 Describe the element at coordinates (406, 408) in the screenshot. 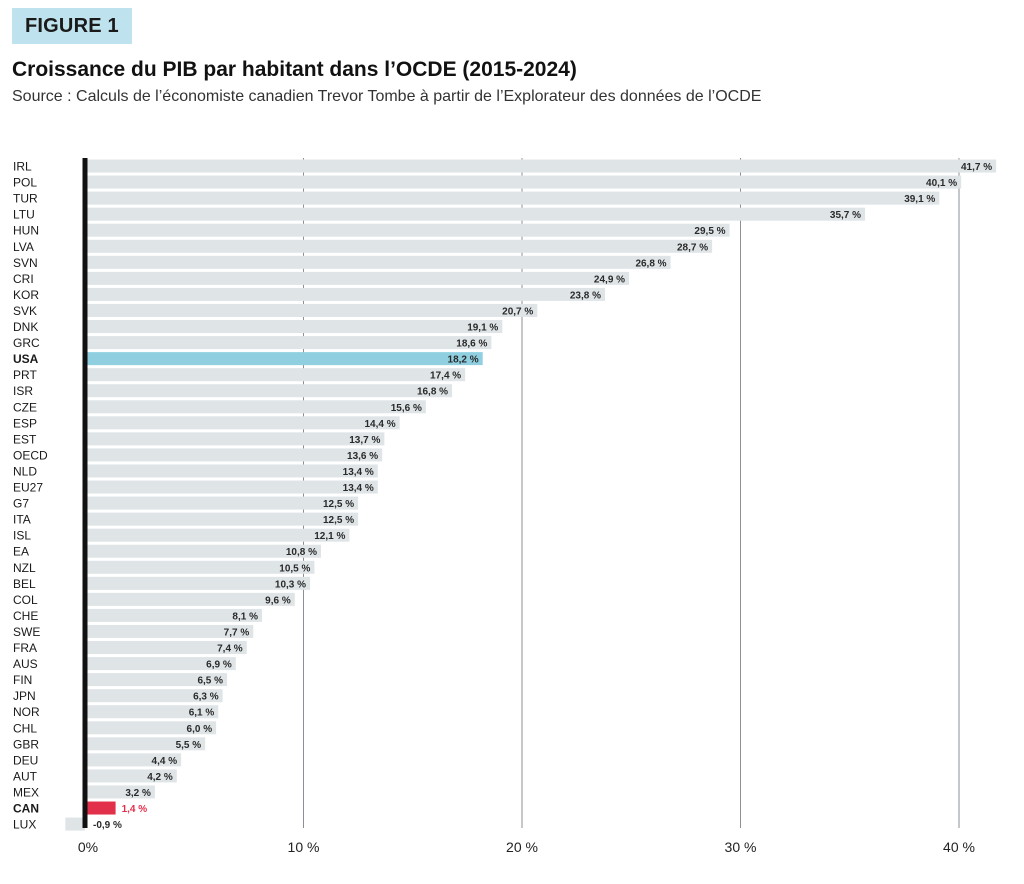

I see `value-label-cze: 15,6 %` at that location.